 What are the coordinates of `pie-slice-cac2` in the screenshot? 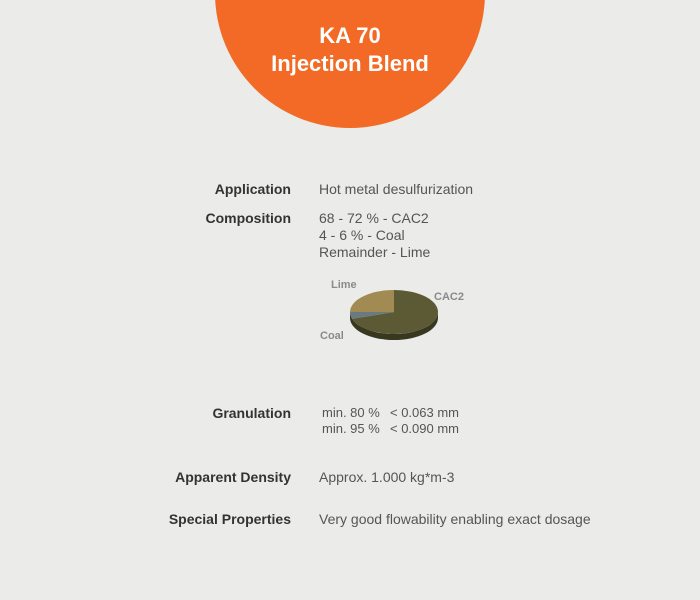 It's located at (395, 312).